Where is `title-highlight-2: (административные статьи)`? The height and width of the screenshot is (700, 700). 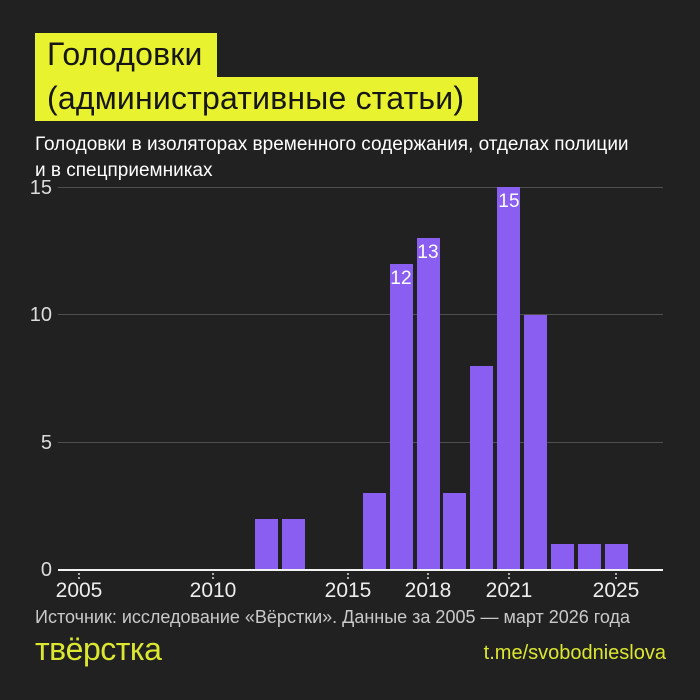 title-highlight-2: (административные статьи) is located at coordinates (257, 99).